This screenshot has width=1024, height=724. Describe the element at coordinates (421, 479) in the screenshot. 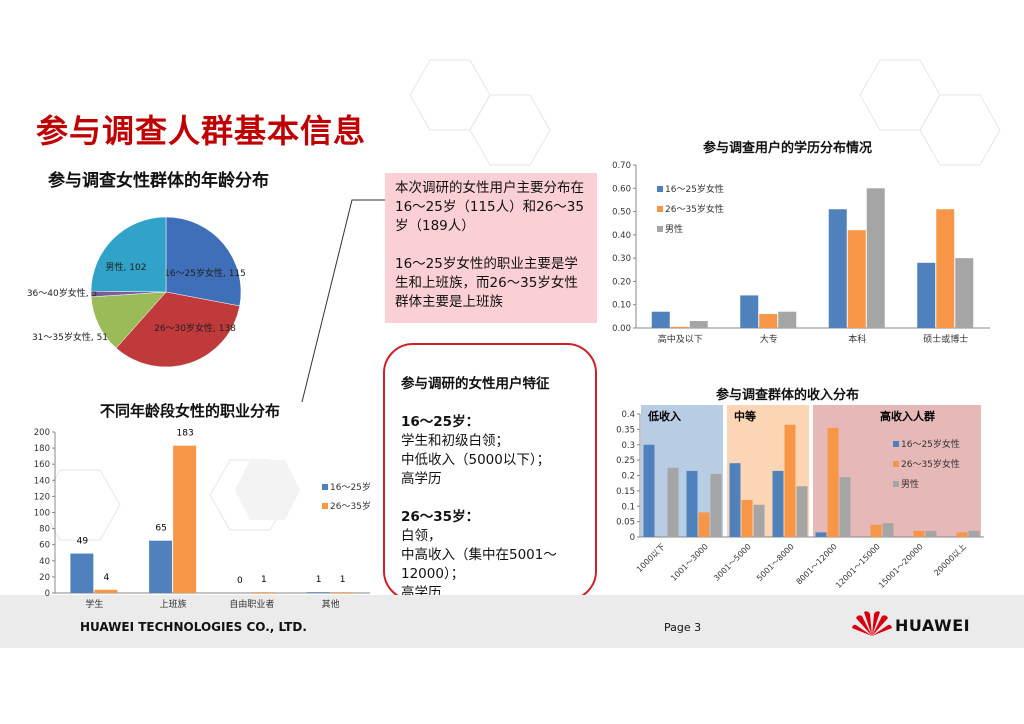

I see `group1-line: 高学历` at that location.